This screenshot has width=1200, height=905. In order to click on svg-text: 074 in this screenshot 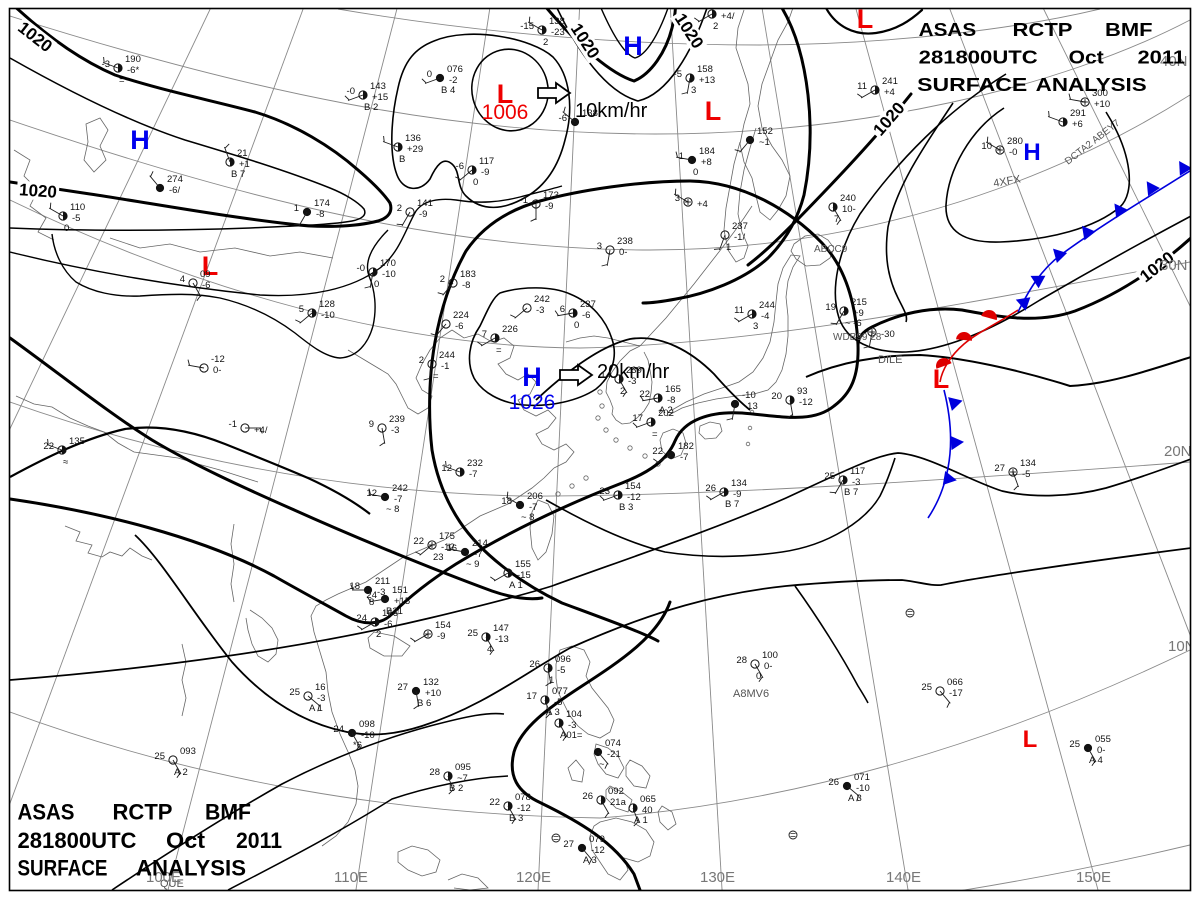, I will do `click(613, 743)`.